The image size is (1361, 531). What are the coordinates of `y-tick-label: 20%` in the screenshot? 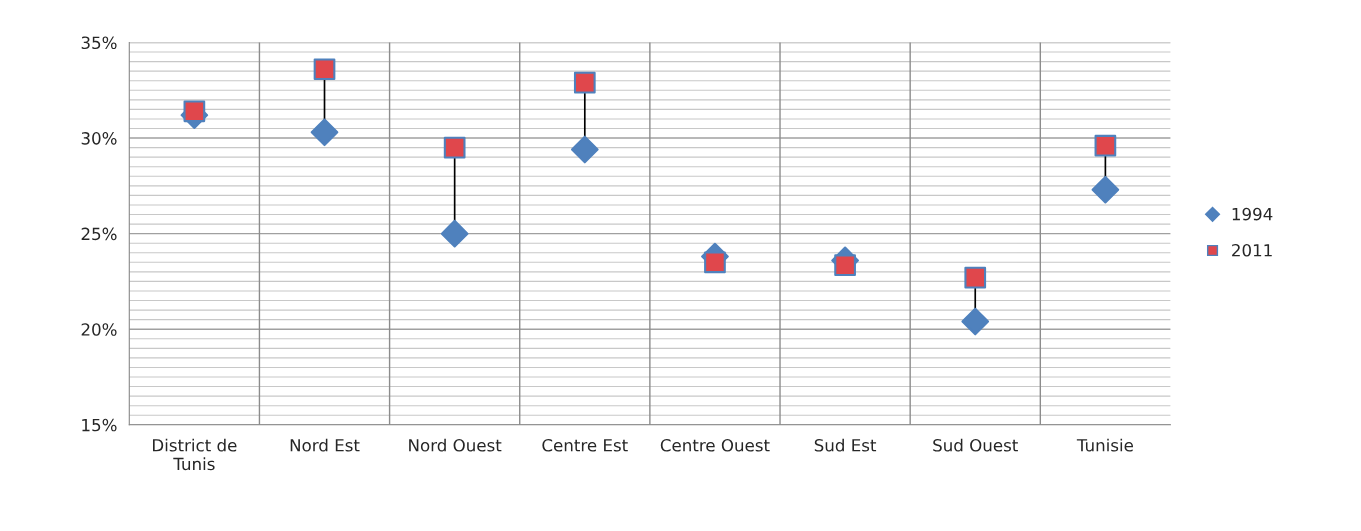 It's located at (99, 329).